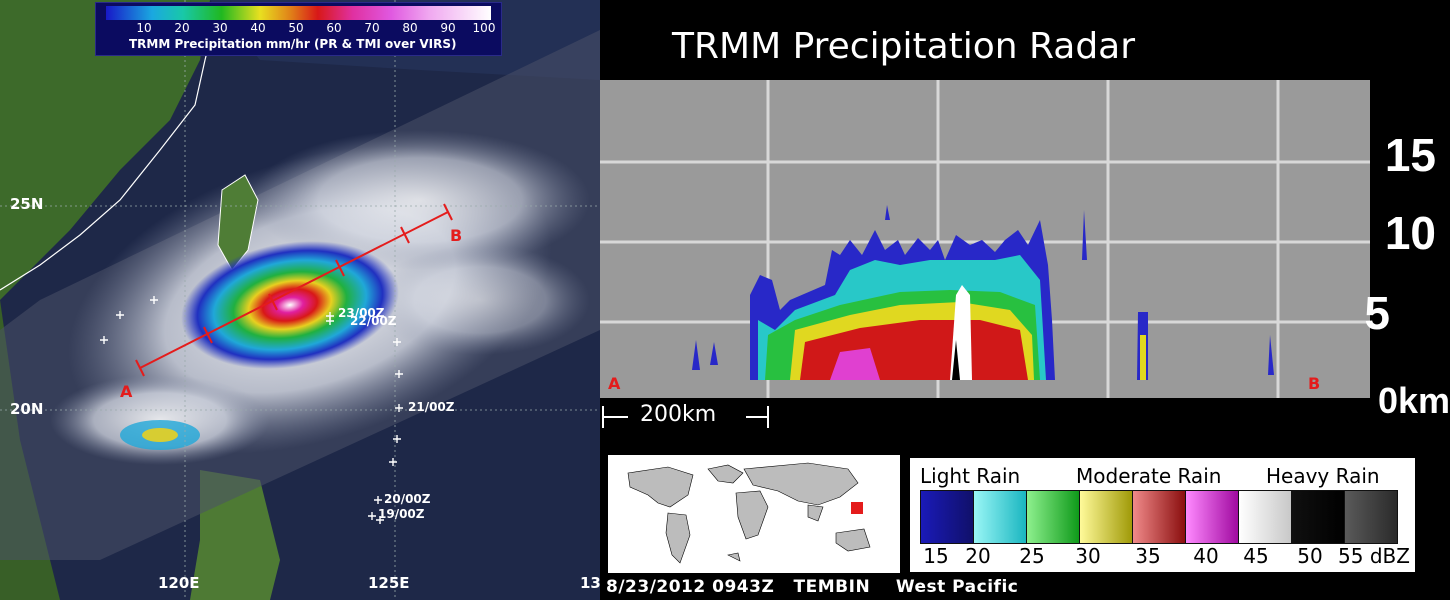 This screenshot has width=1450, height=600. Describe the element at coordinates (1314, 383) in the screenshot. I see `radar-point-b: B` at that location.